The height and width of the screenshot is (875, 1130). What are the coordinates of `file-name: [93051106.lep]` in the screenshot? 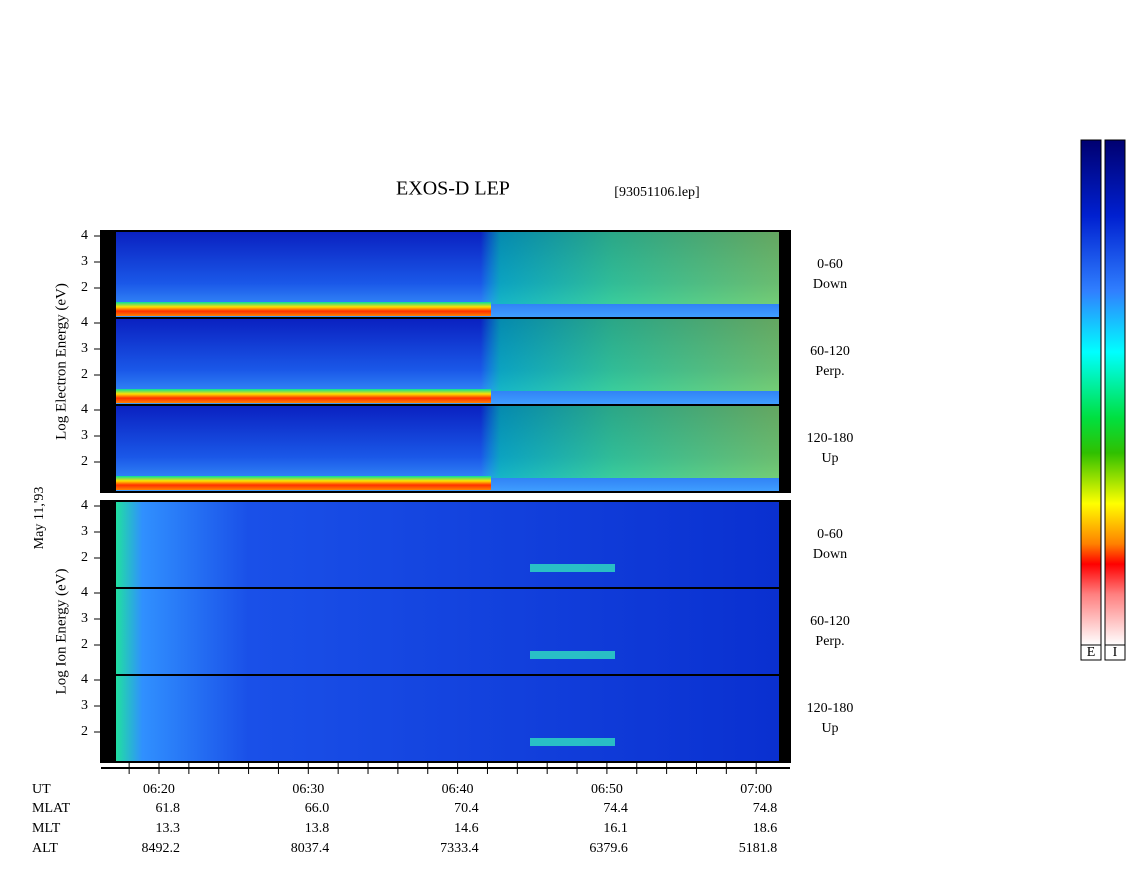 It's located at (656, 192).